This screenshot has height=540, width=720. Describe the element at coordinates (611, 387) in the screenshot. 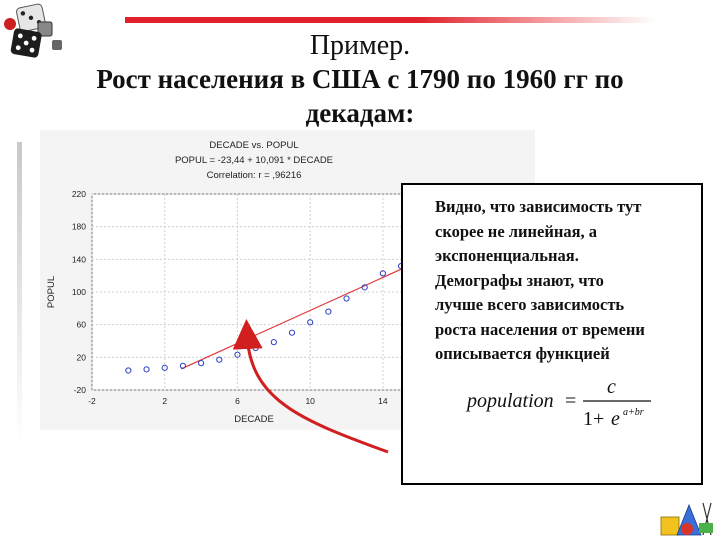

I see `formula-numerator: c` at that location.